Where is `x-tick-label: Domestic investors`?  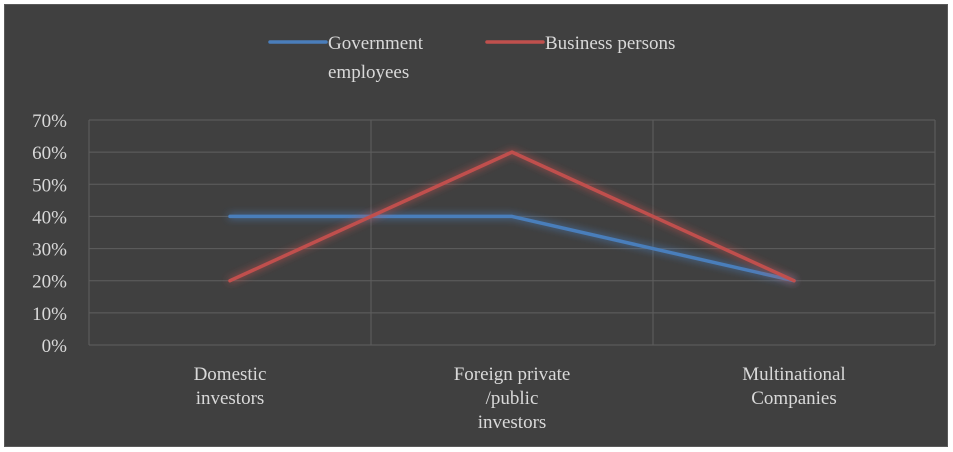 x-tick-label: Domestic investors is located at coordinates (230, 386).